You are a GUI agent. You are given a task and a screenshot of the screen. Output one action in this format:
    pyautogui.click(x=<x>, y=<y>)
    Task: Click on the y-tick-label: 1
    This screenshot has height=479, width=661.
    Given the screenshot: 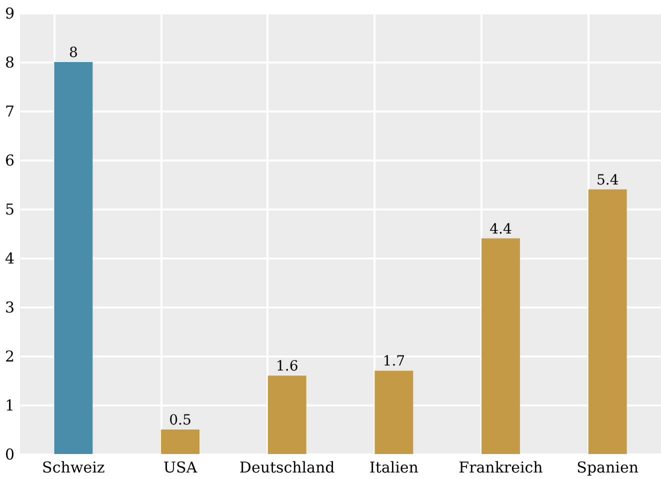 What is the action you would take?
    pyautogui.click(x=9, y=405)
    